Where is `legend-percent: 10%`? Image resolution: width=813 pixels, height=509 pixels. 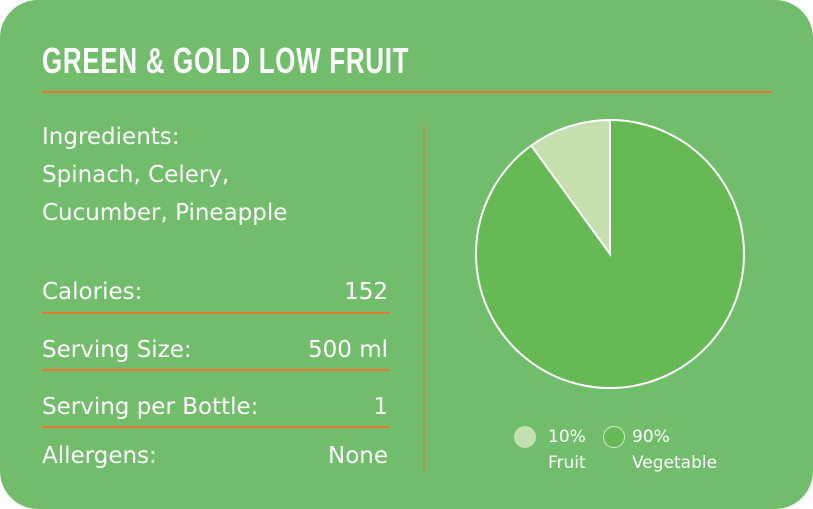
legend-percent: 10% is located at coordinates (567, 437).